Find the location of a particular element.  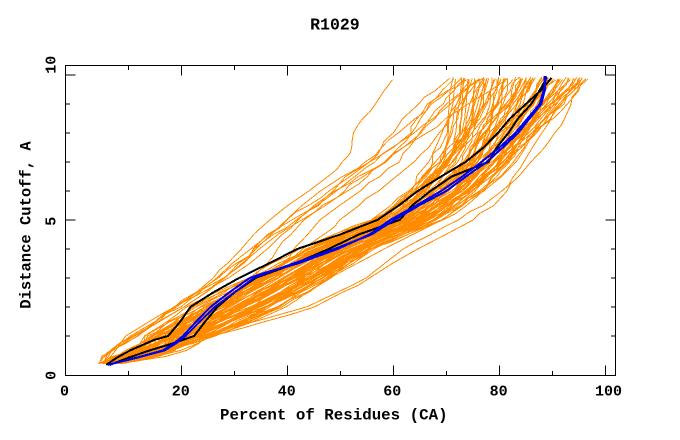

svg-text: 100 is located at coordinates (608, 391).